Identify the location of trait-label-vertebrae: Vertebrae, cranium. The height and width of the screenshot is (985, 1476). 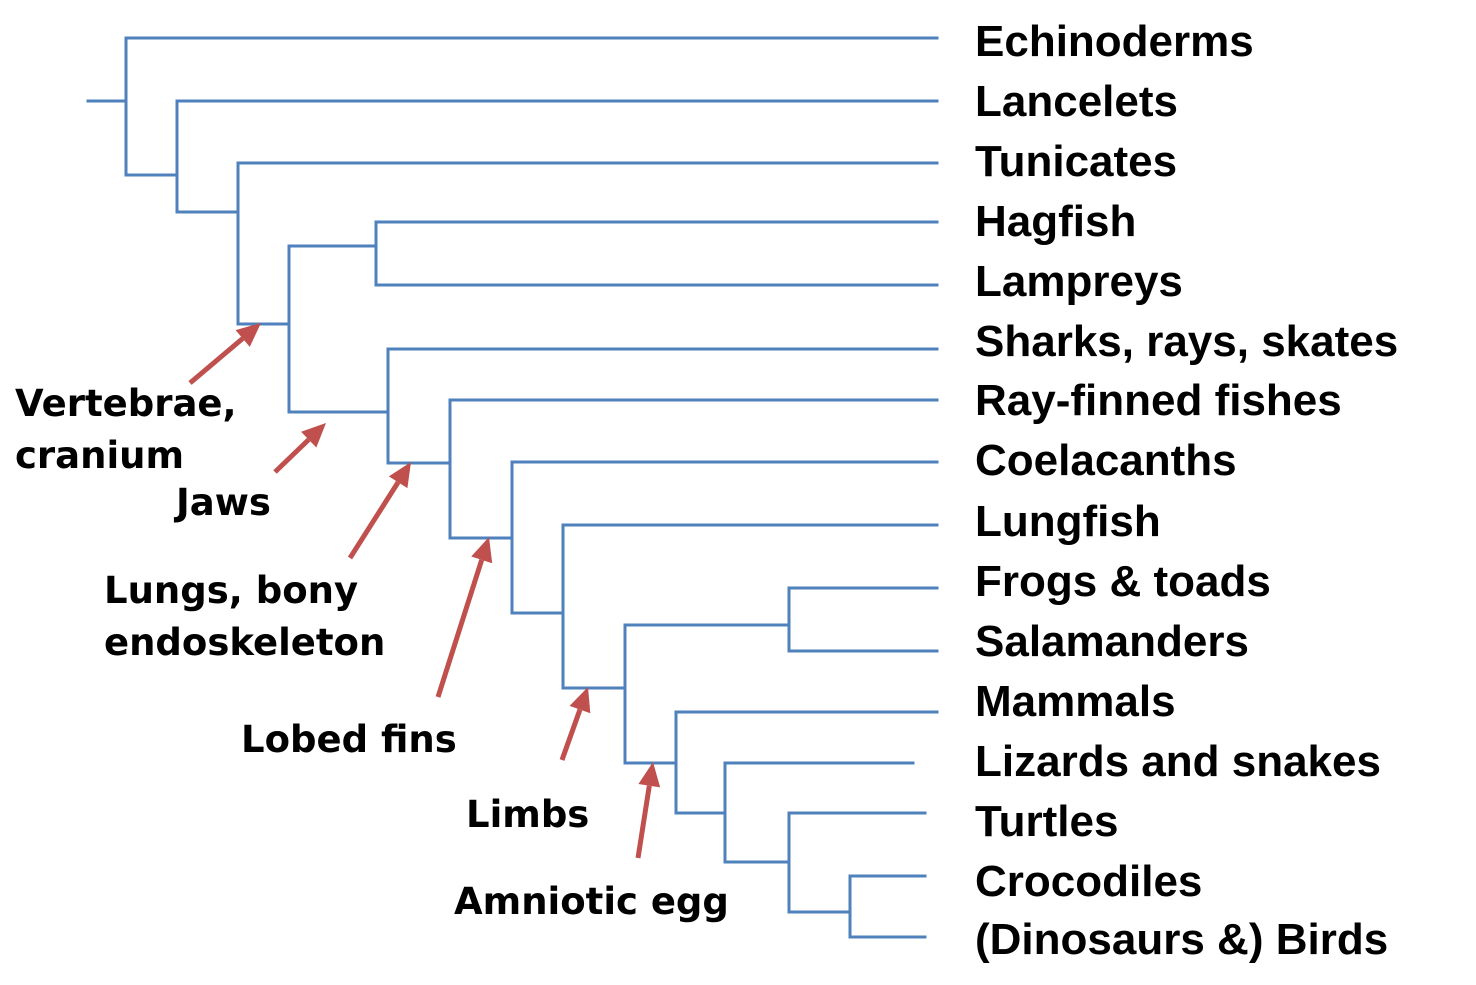
(126, 429).